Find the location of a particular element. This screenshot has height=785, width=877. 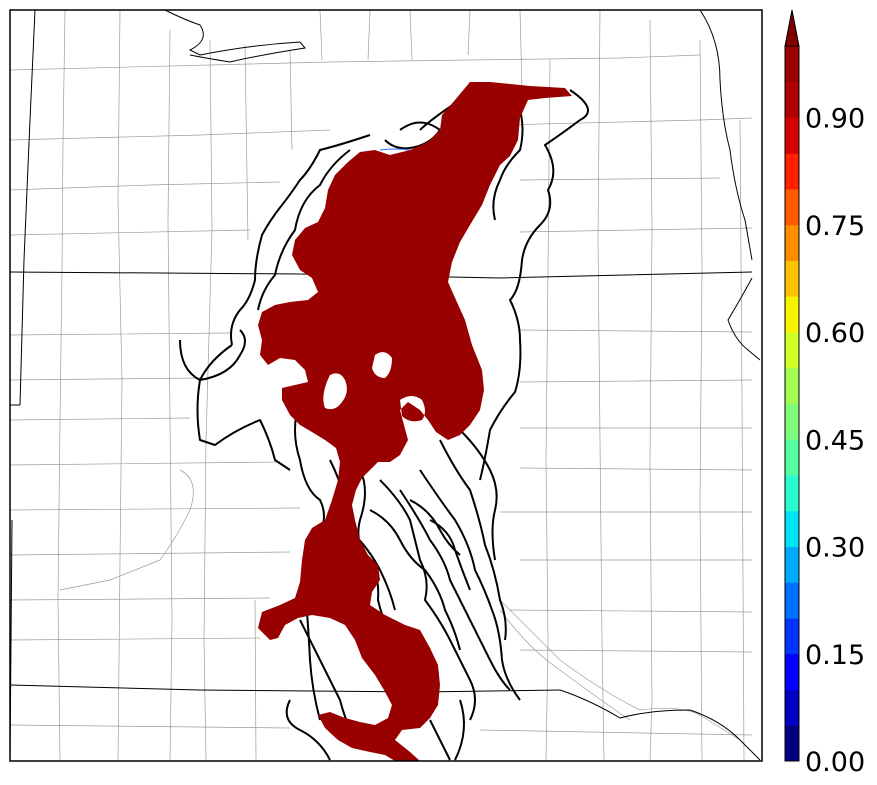

colorbar-frame is located at coordinates (792, 403).